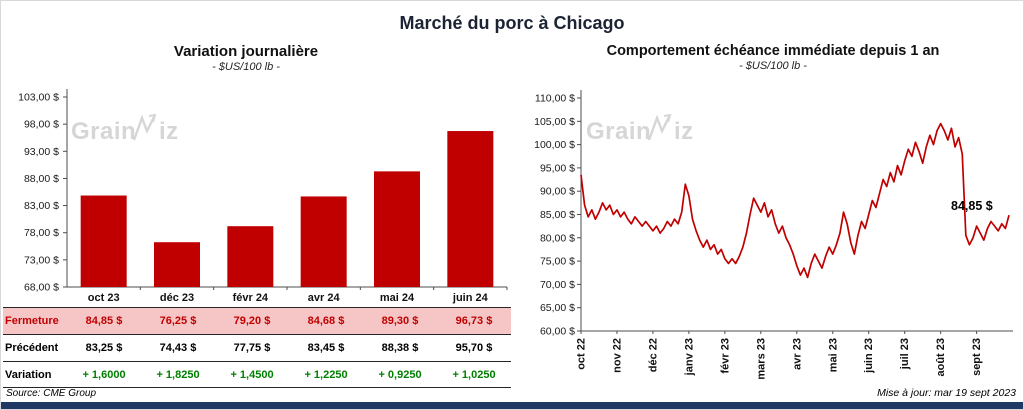  What do you see at coordinates (941, 357) in the screenshot?
I see `x-month-label: août 23` at bounding box center [941, 357].